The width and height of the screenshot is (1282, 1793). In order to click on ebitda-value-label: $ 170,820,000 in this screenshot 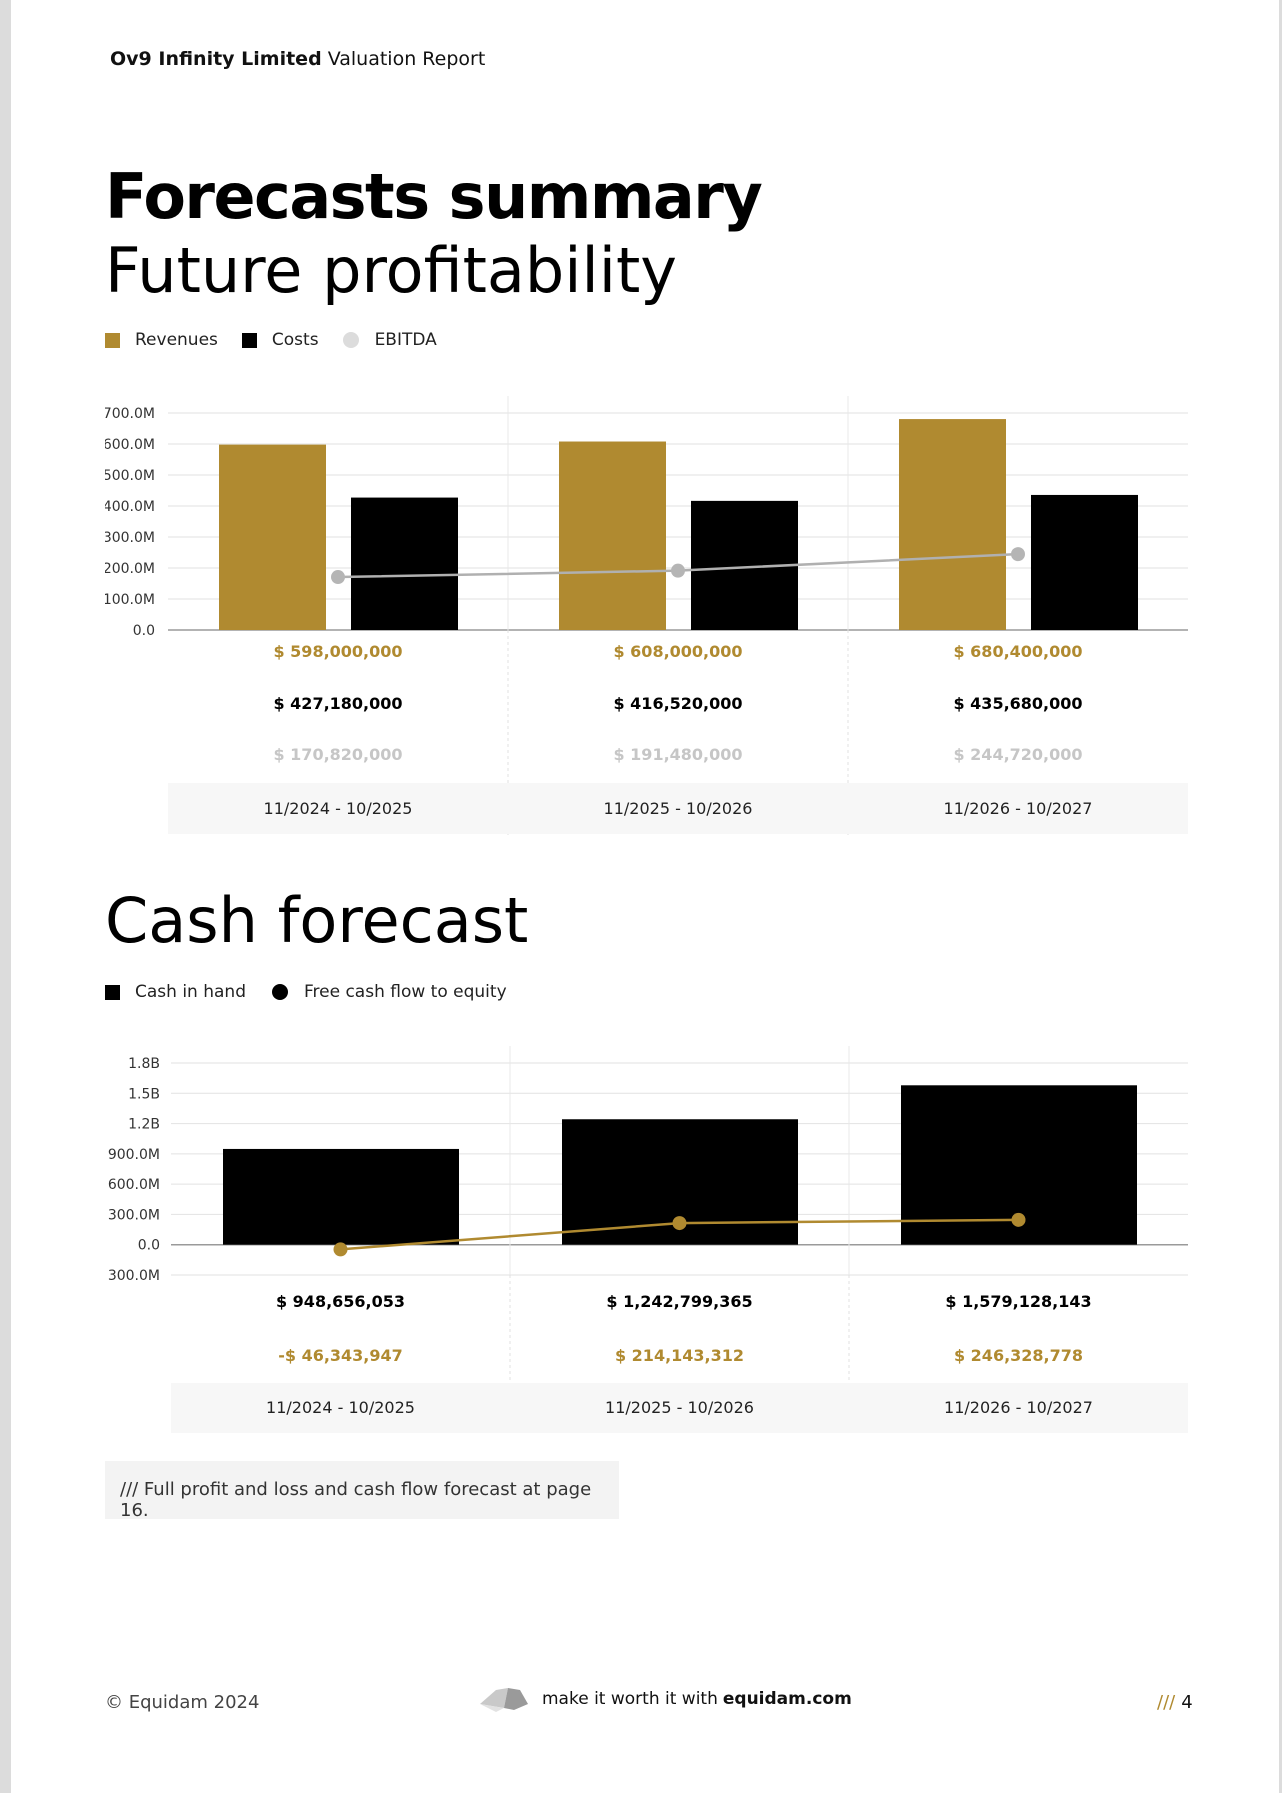, I will do `click(337, 754)`.